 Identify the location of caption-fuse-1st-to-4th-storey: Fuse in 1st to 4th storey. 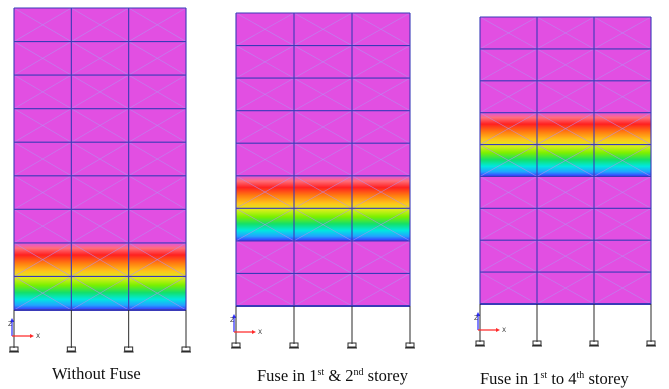
(554, 379).